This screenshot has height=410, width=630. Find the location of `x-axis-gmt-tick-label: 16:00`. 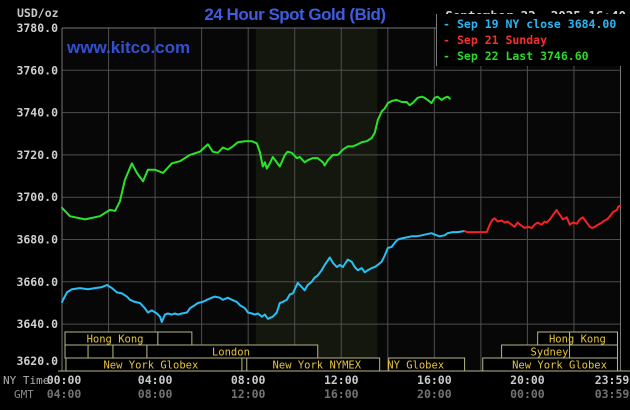

x-axis-gmt-tick-label: 16:00 is located at coordinates (341, 394).